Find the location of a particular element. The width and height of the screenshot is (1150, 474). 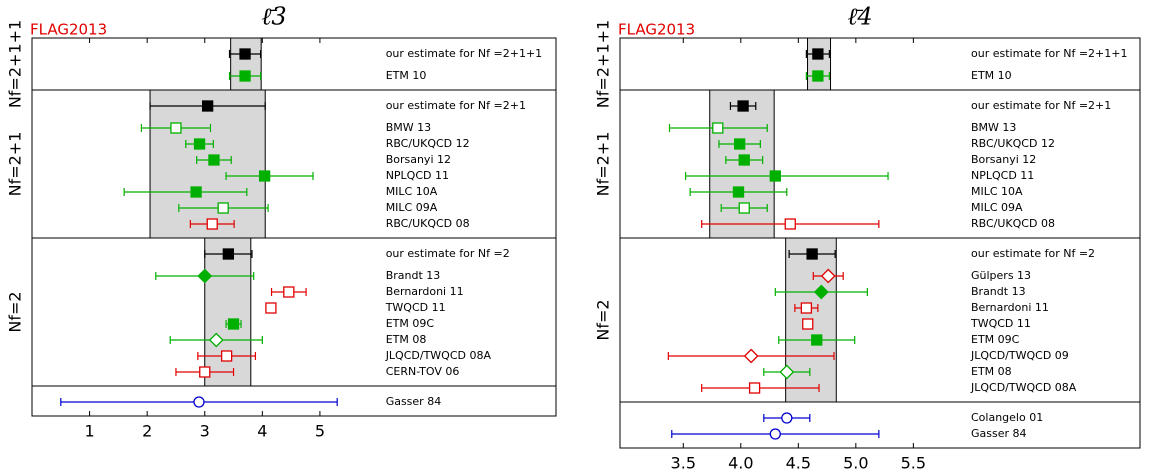

x-tick-label: 2 is located at coordinates (147, 431).